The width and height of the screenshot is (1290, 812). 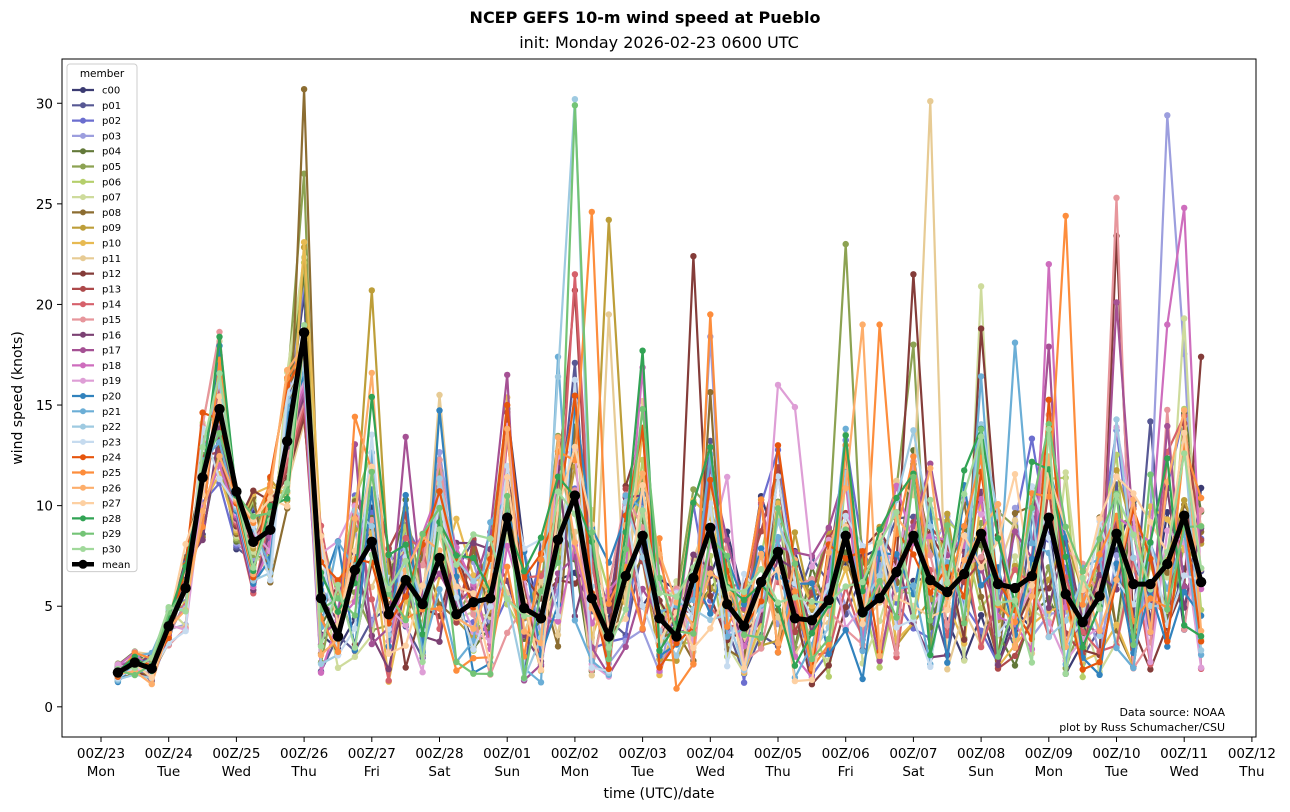 What do you see at coordinates (96, 458) in the screenshot?
I see `legend-entry-p24: p24` at bounding box center [96, 458].